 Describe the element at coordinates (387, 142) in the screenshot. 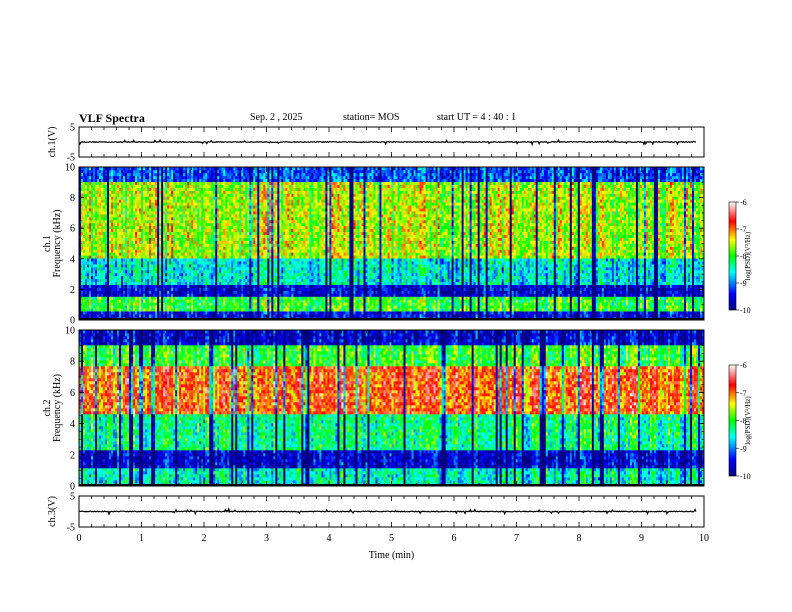

I see `waveform-line` at that location.